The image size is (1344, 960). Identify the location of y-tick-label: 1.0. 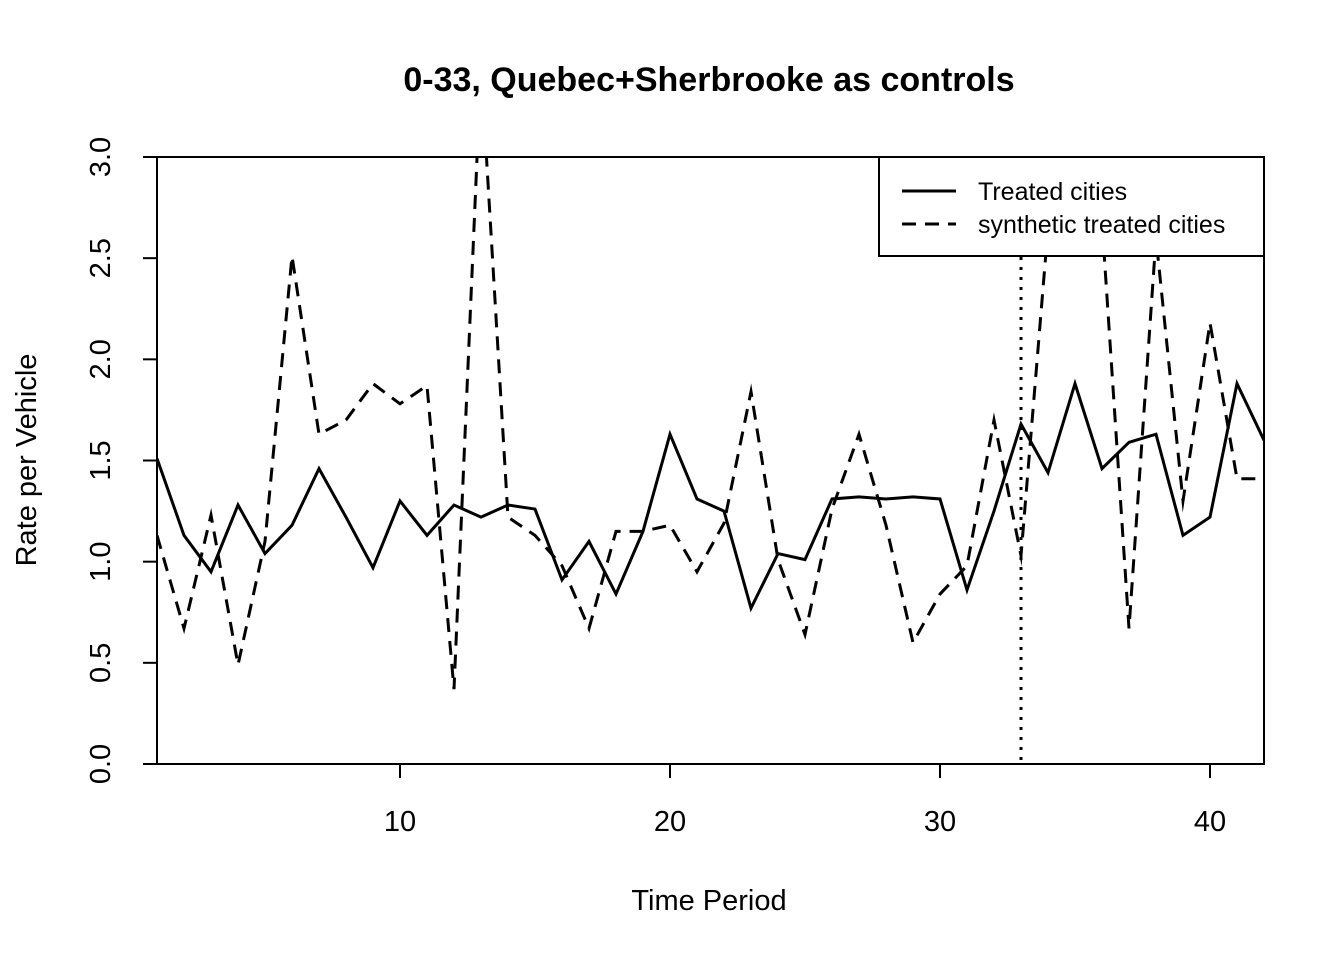
(101, 562).